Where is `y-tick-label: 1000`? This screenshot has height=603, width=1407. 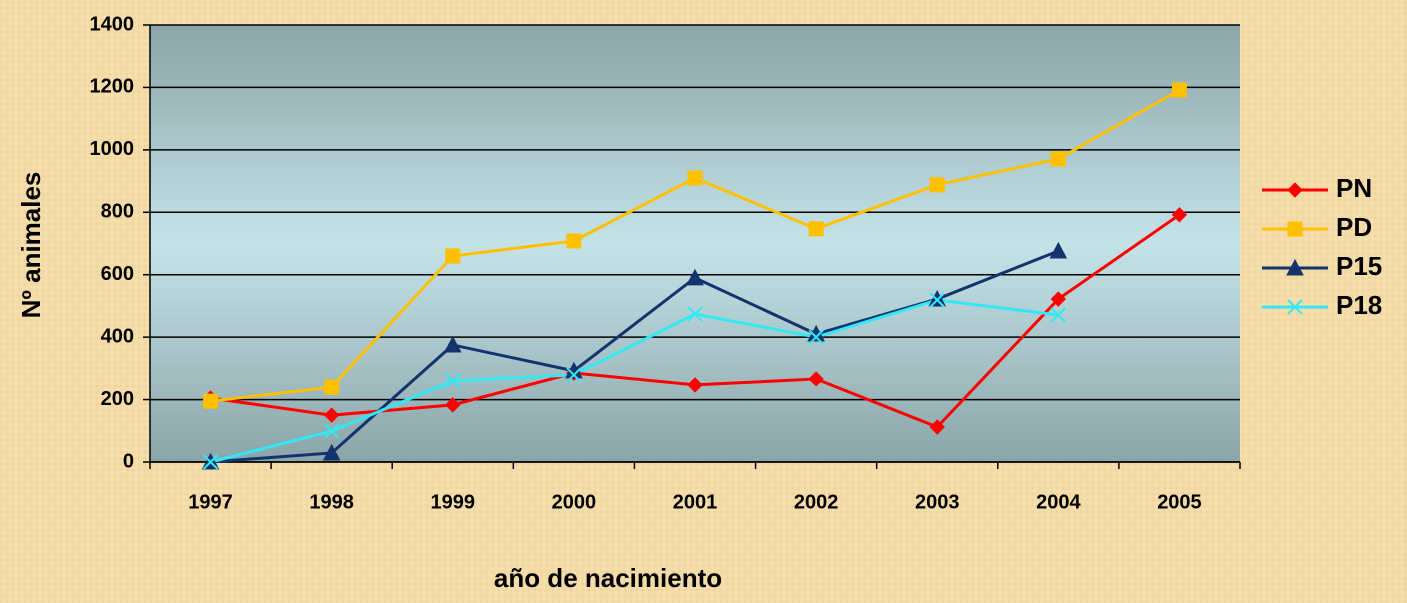 y-tick-label: 1000 is located at coordinates (112, 149).